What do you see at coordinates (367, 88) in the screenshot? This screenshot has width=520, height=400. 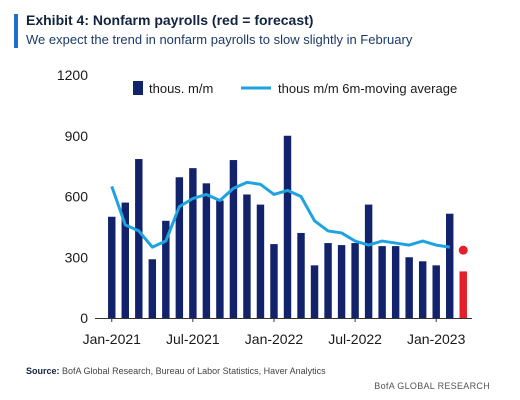 I see `legend-line-label: thous m/m 6m-moving average` at bounding box center [367, 88].